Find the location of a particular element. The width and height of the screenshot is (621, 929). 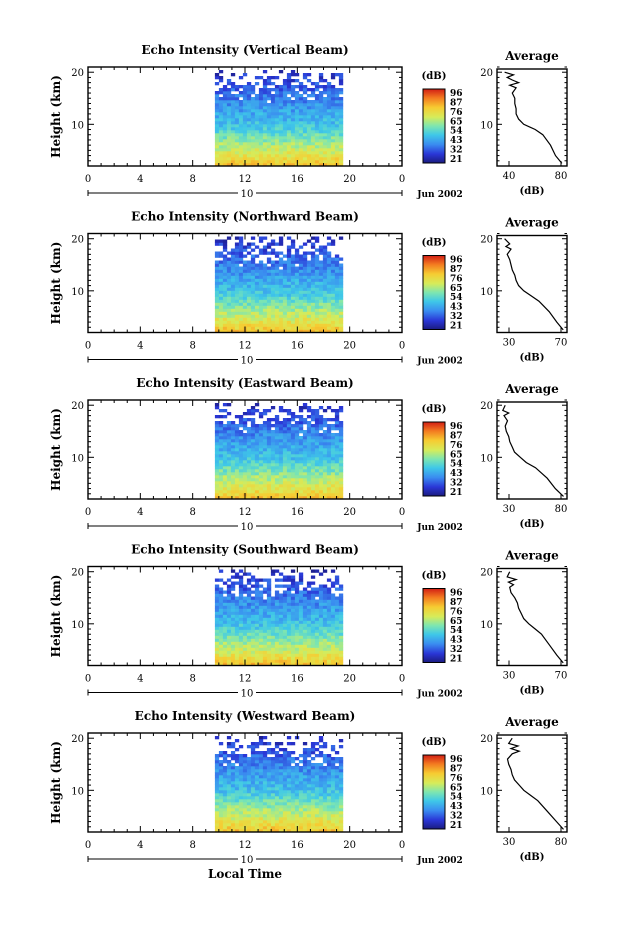

y-tick-label: 10 is located at coordinates (77, 292).